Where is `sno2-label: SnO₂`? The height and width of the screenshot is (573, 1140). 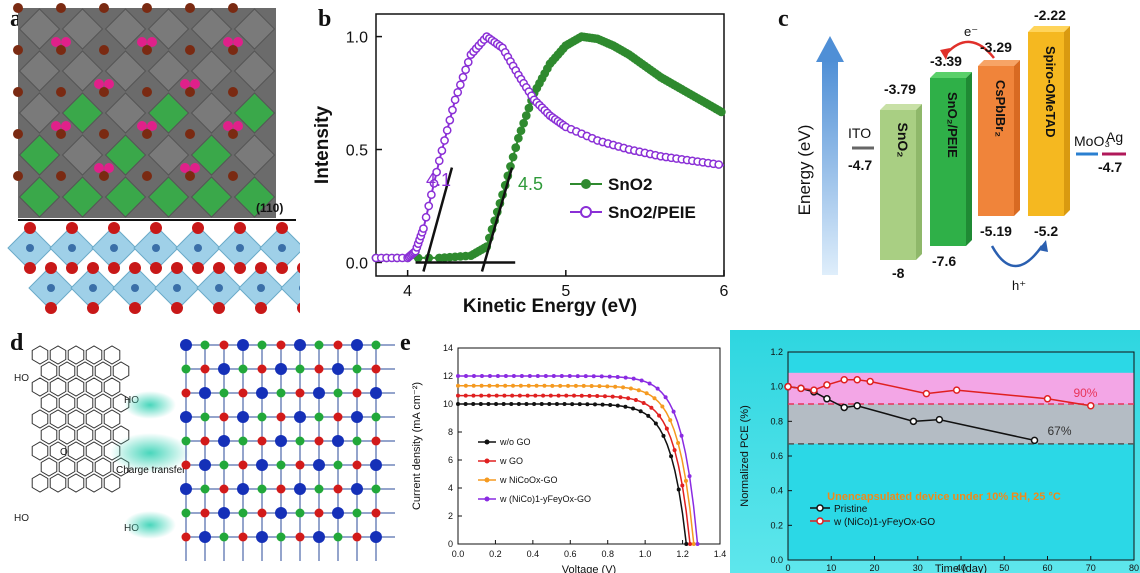 sno2-label: SnO₂ is located at coordinates (903, 140).